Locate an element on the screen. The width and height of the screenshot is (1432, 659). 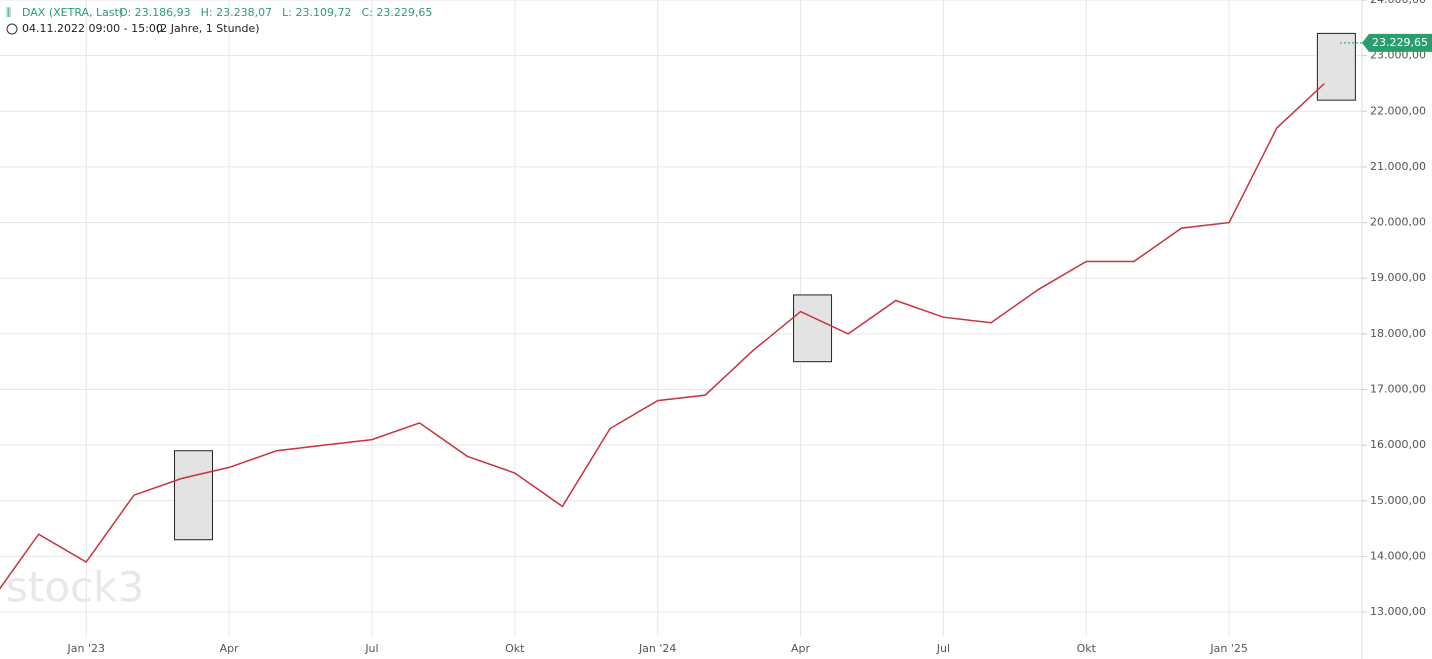
x-tick-label: Jan '24 is located at coordinates (657, 648).